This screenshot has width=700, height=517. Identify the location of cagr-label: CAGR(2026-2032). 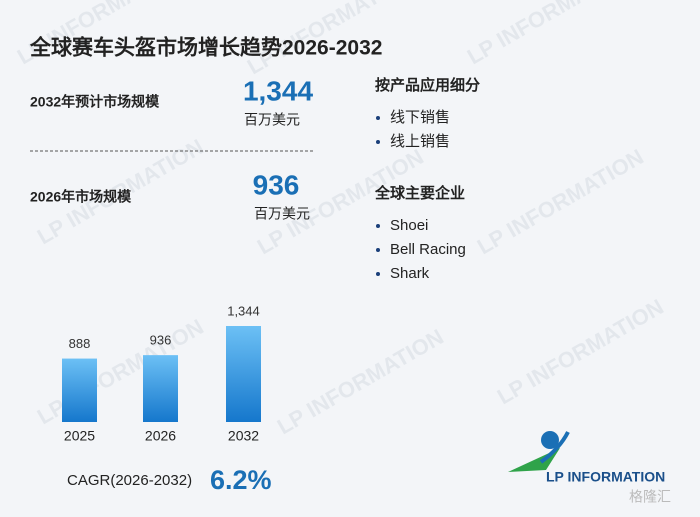
(129, 480).